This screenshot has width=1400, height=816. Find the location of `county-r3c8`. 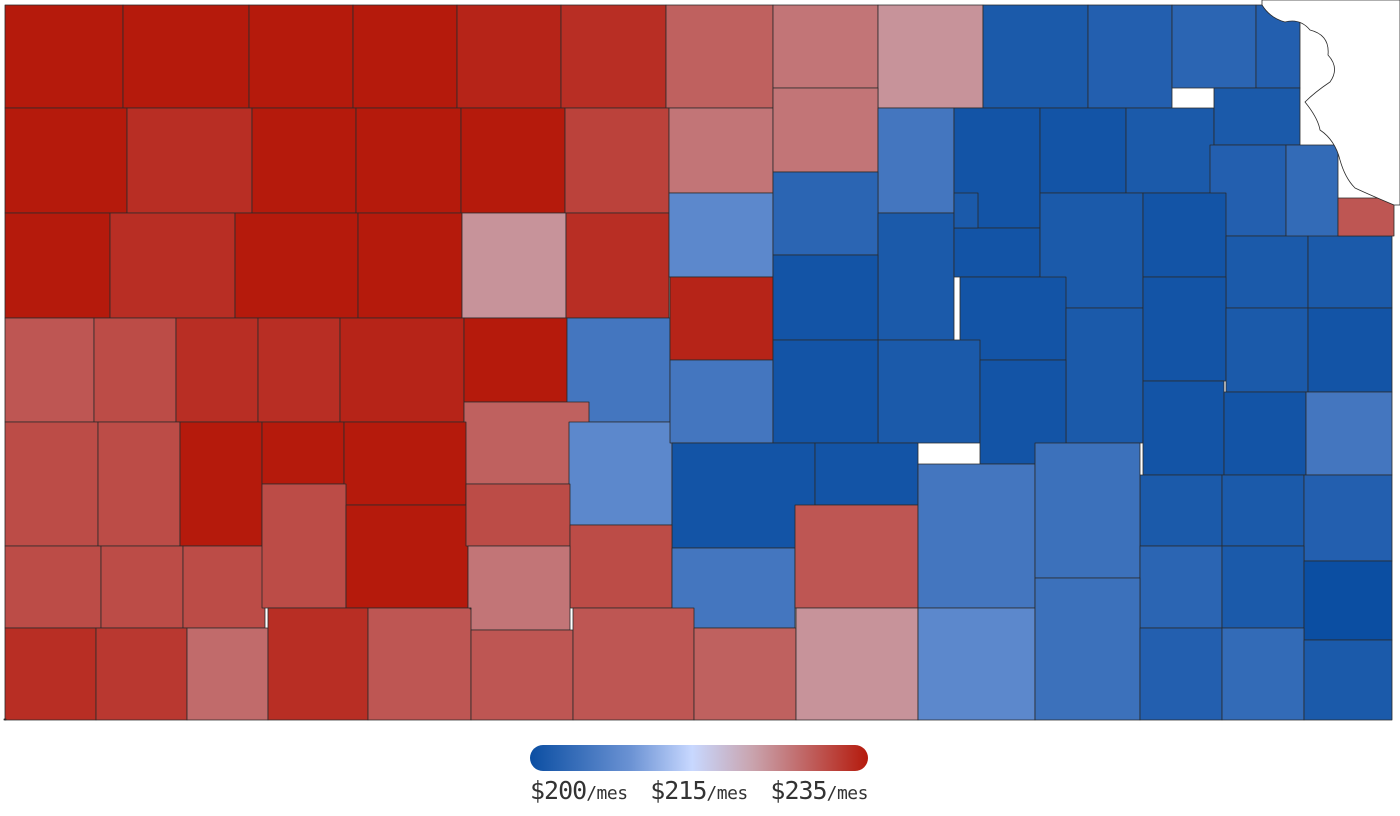

county-r3c8 is located at coordinates (825, 297).